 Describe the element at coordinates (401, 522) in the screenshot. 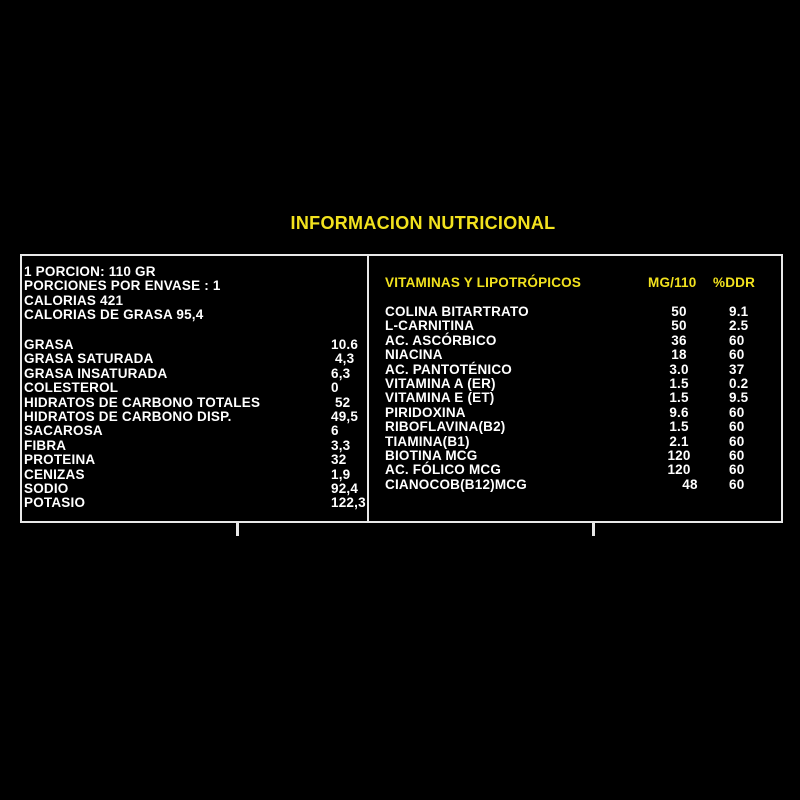

I see `box-bottom-border` at that location.